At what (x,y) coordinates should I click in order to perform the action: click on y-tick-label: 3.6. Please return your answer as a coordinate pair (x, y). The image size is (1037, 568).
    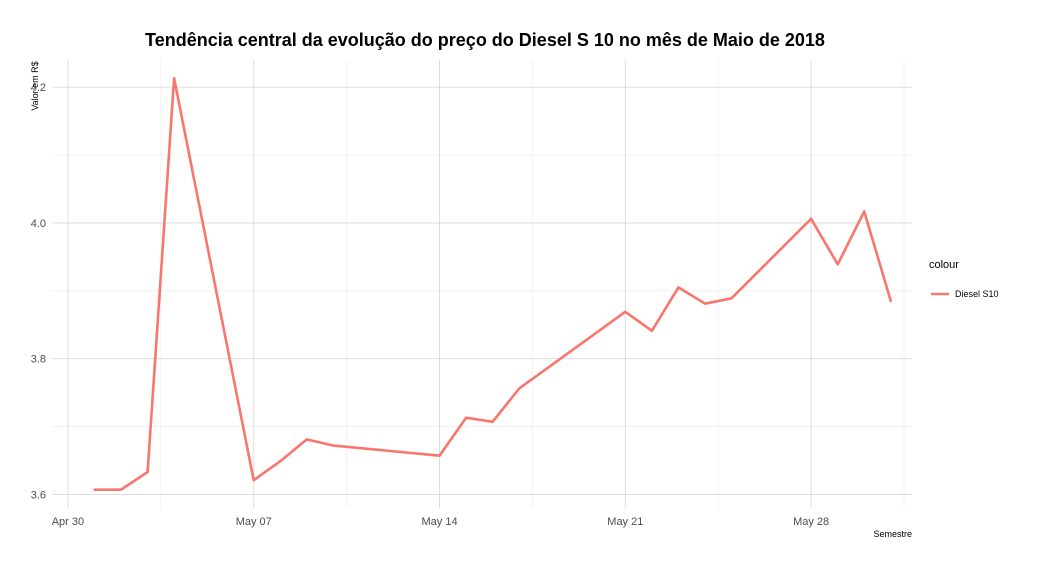
    Looking at the image, I should click on (38, 495).